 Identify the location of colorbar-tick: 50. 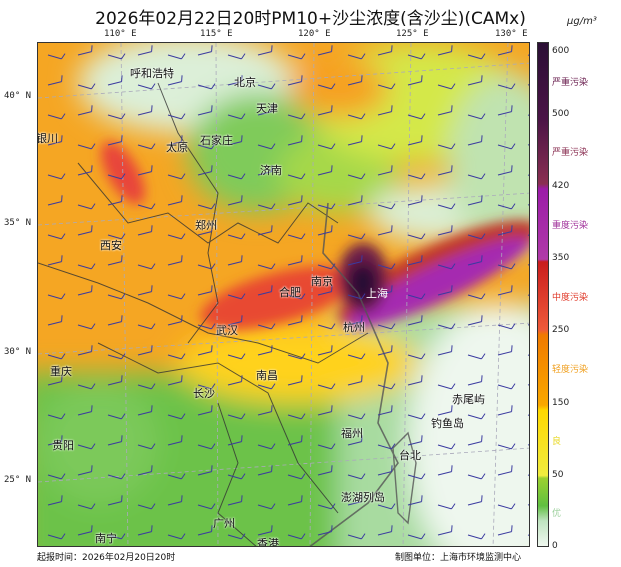
(558, 475).